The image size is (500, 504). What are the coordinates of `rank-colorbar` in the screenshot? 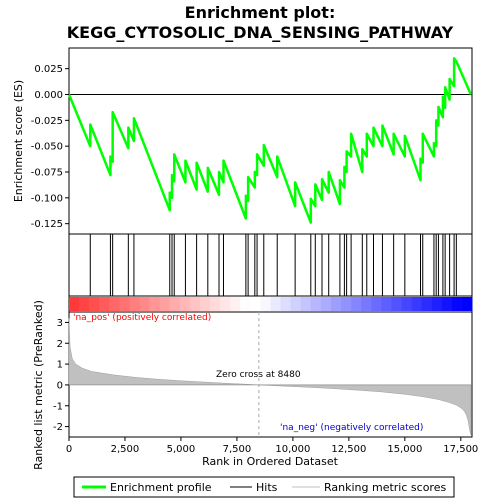 It's located at (271, 304).